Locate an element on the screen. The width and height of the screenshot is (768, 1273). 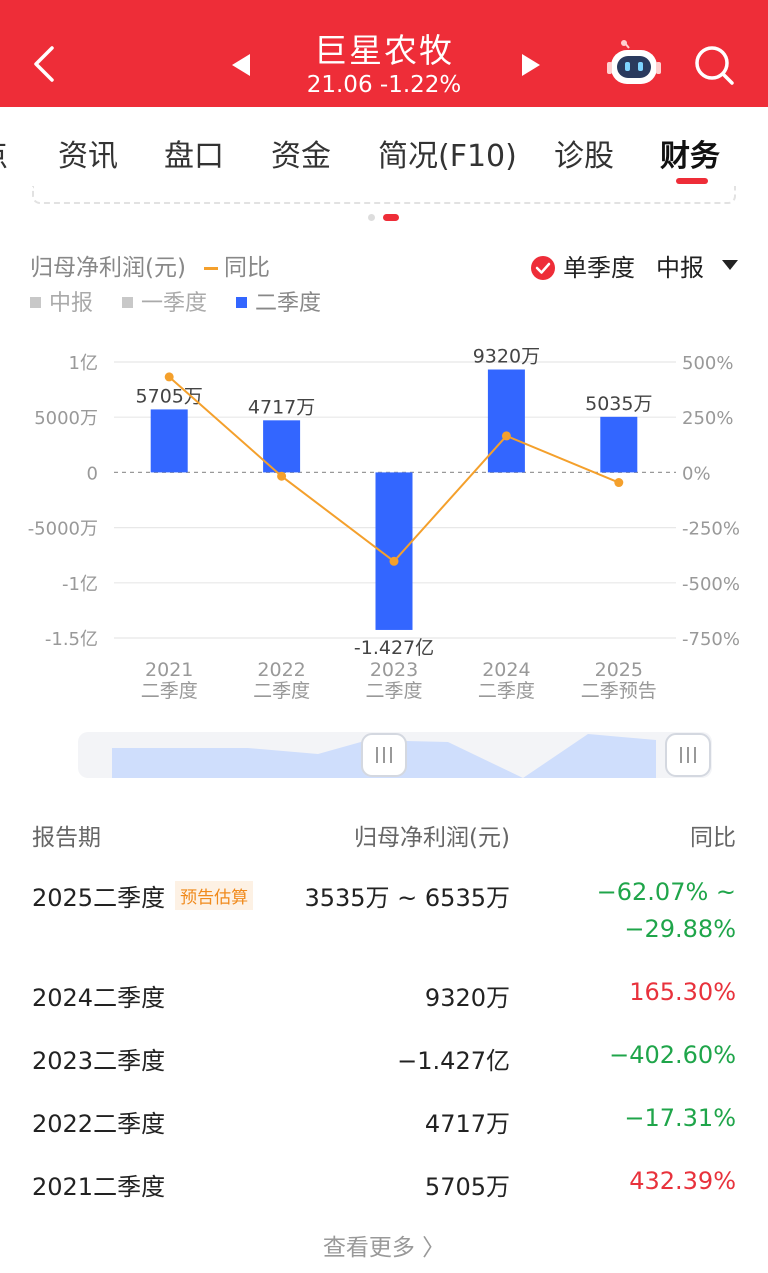
period-dropdown: 中报 is located at coordinates (697, 265).